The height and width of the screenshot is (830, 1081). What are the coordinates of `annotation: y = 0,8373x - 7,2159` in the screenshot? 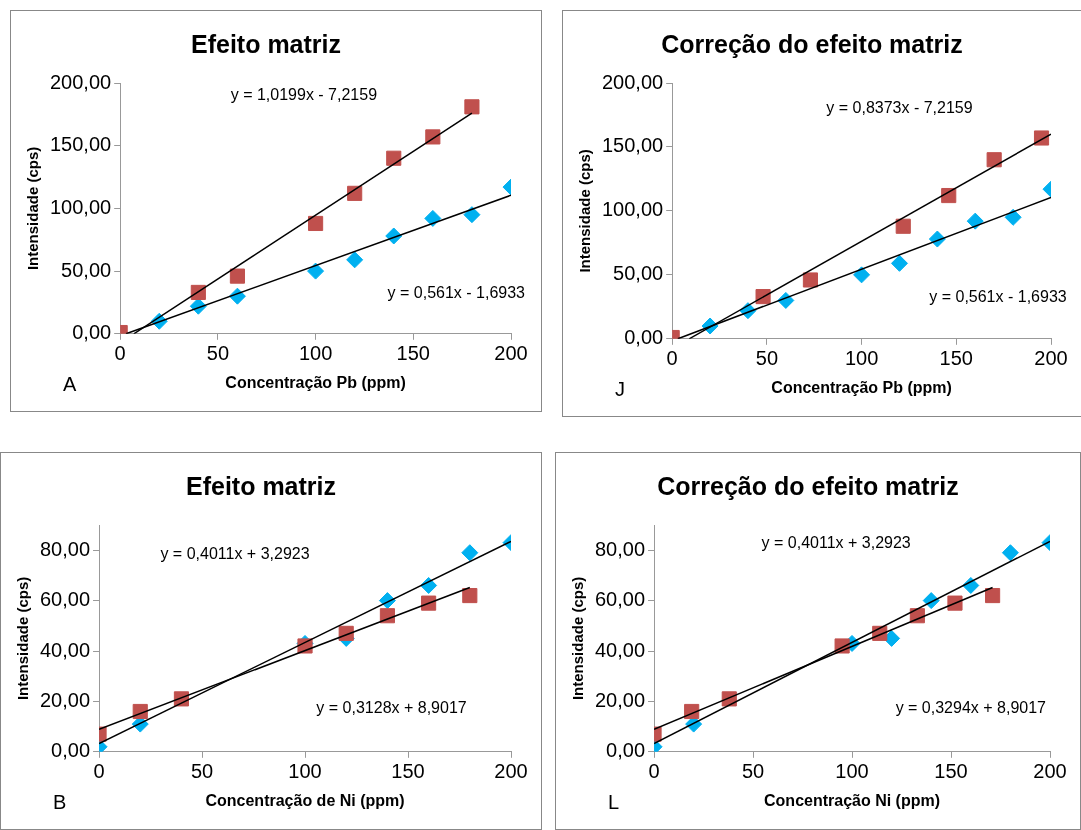 It's located at (899, 107).